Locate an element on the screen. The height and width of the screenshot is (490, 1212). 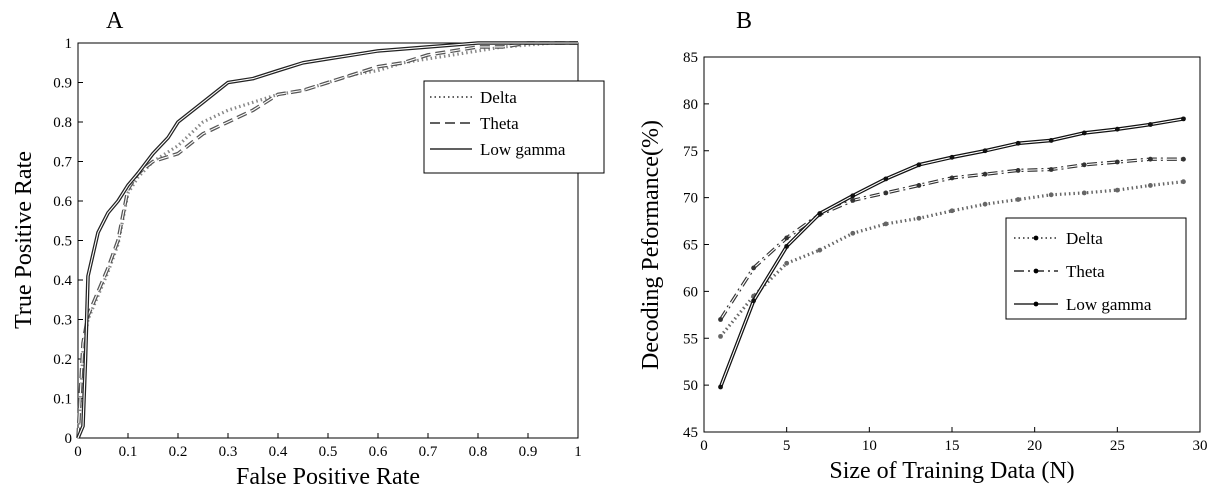
x-tick-label: 0.6 is located at coordinates (378, 452).